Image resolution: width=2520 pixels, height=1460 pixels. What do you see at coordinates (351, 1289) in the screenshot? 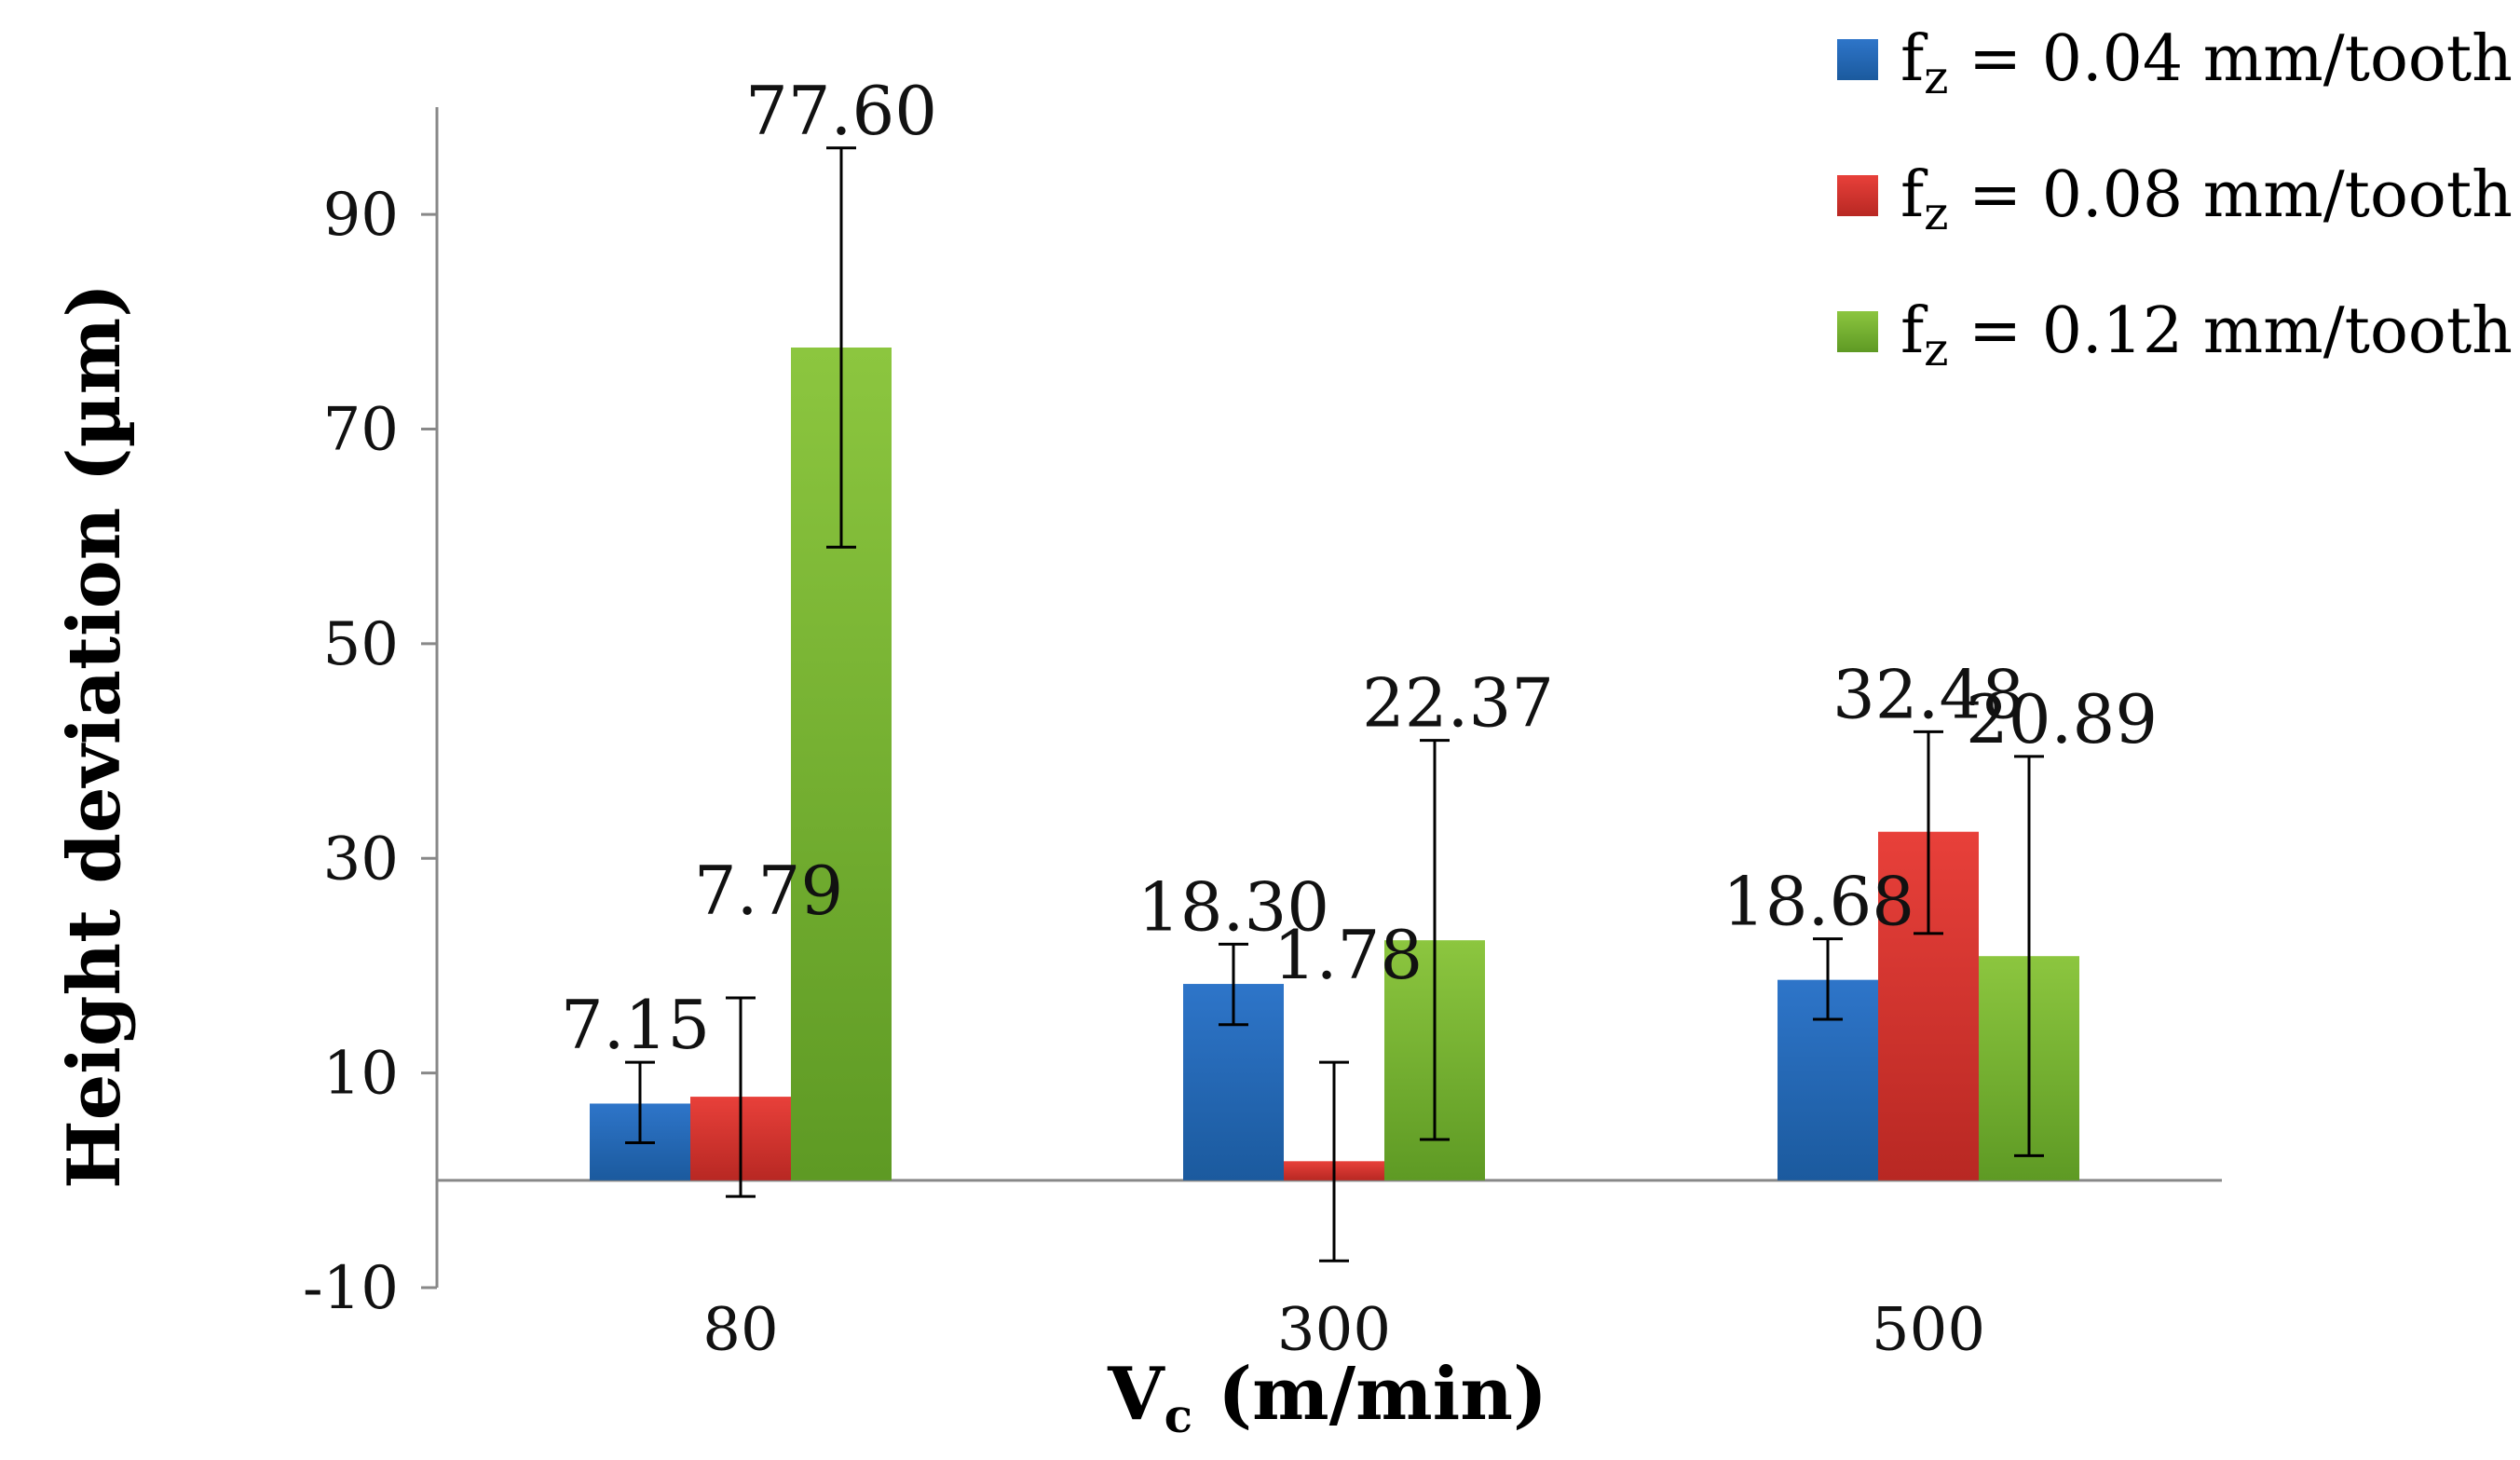
I see `y-tick-label: -10` at bounding box center [351, 1289].